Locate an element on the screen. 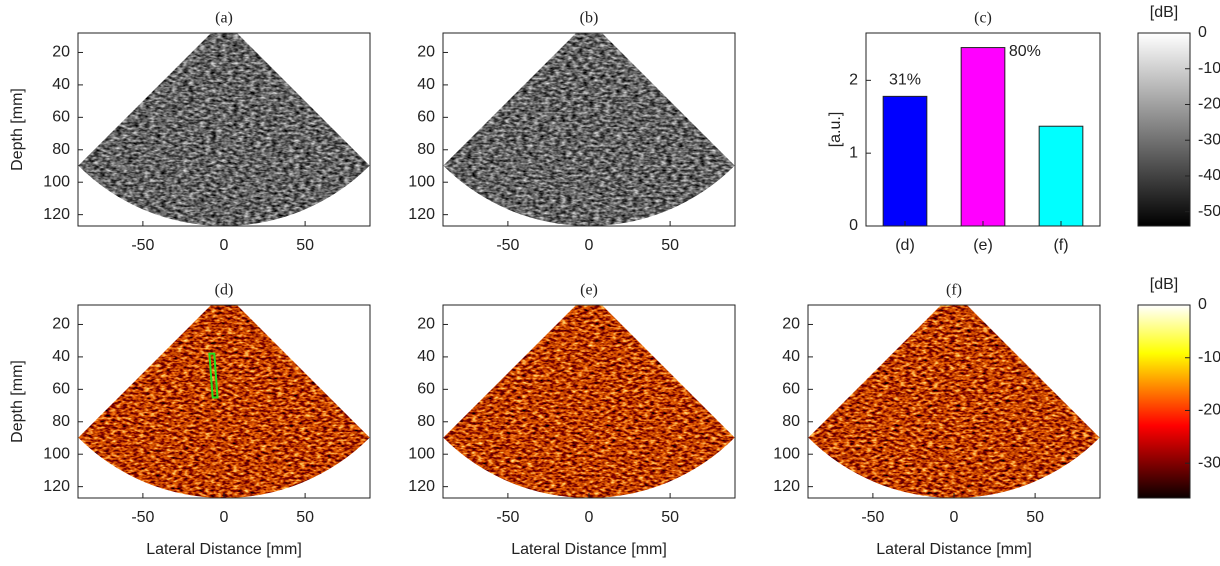  x-tick-label: (f) is located at coordinates (1060, 245).